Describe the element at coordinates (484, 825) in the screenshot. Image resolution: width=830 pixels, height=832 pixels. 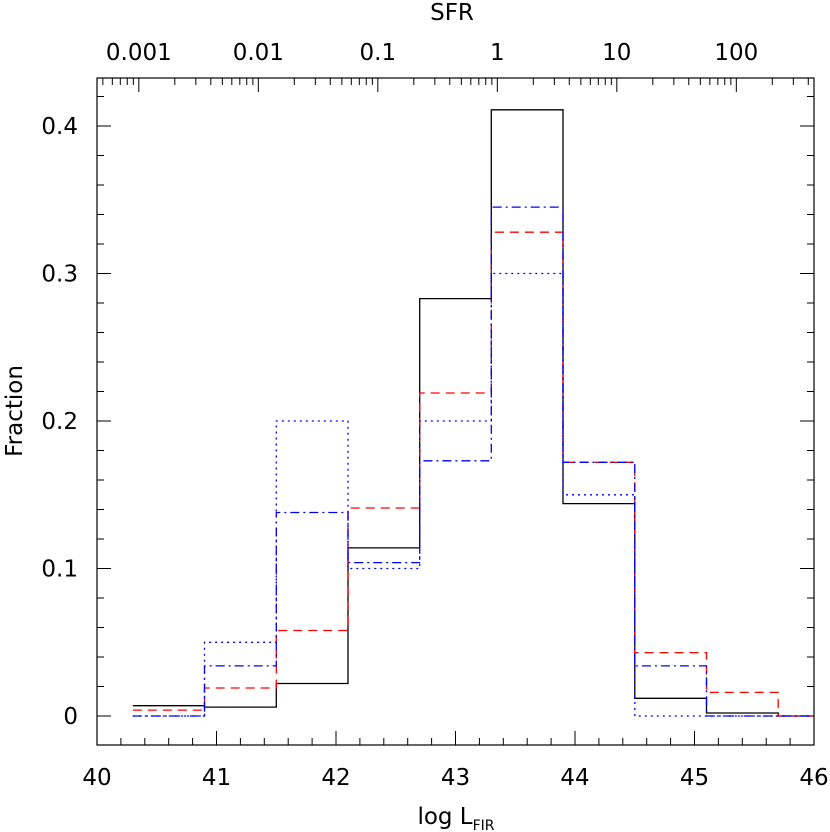
I see `x-axis-label-subscript: FIR` at that location.